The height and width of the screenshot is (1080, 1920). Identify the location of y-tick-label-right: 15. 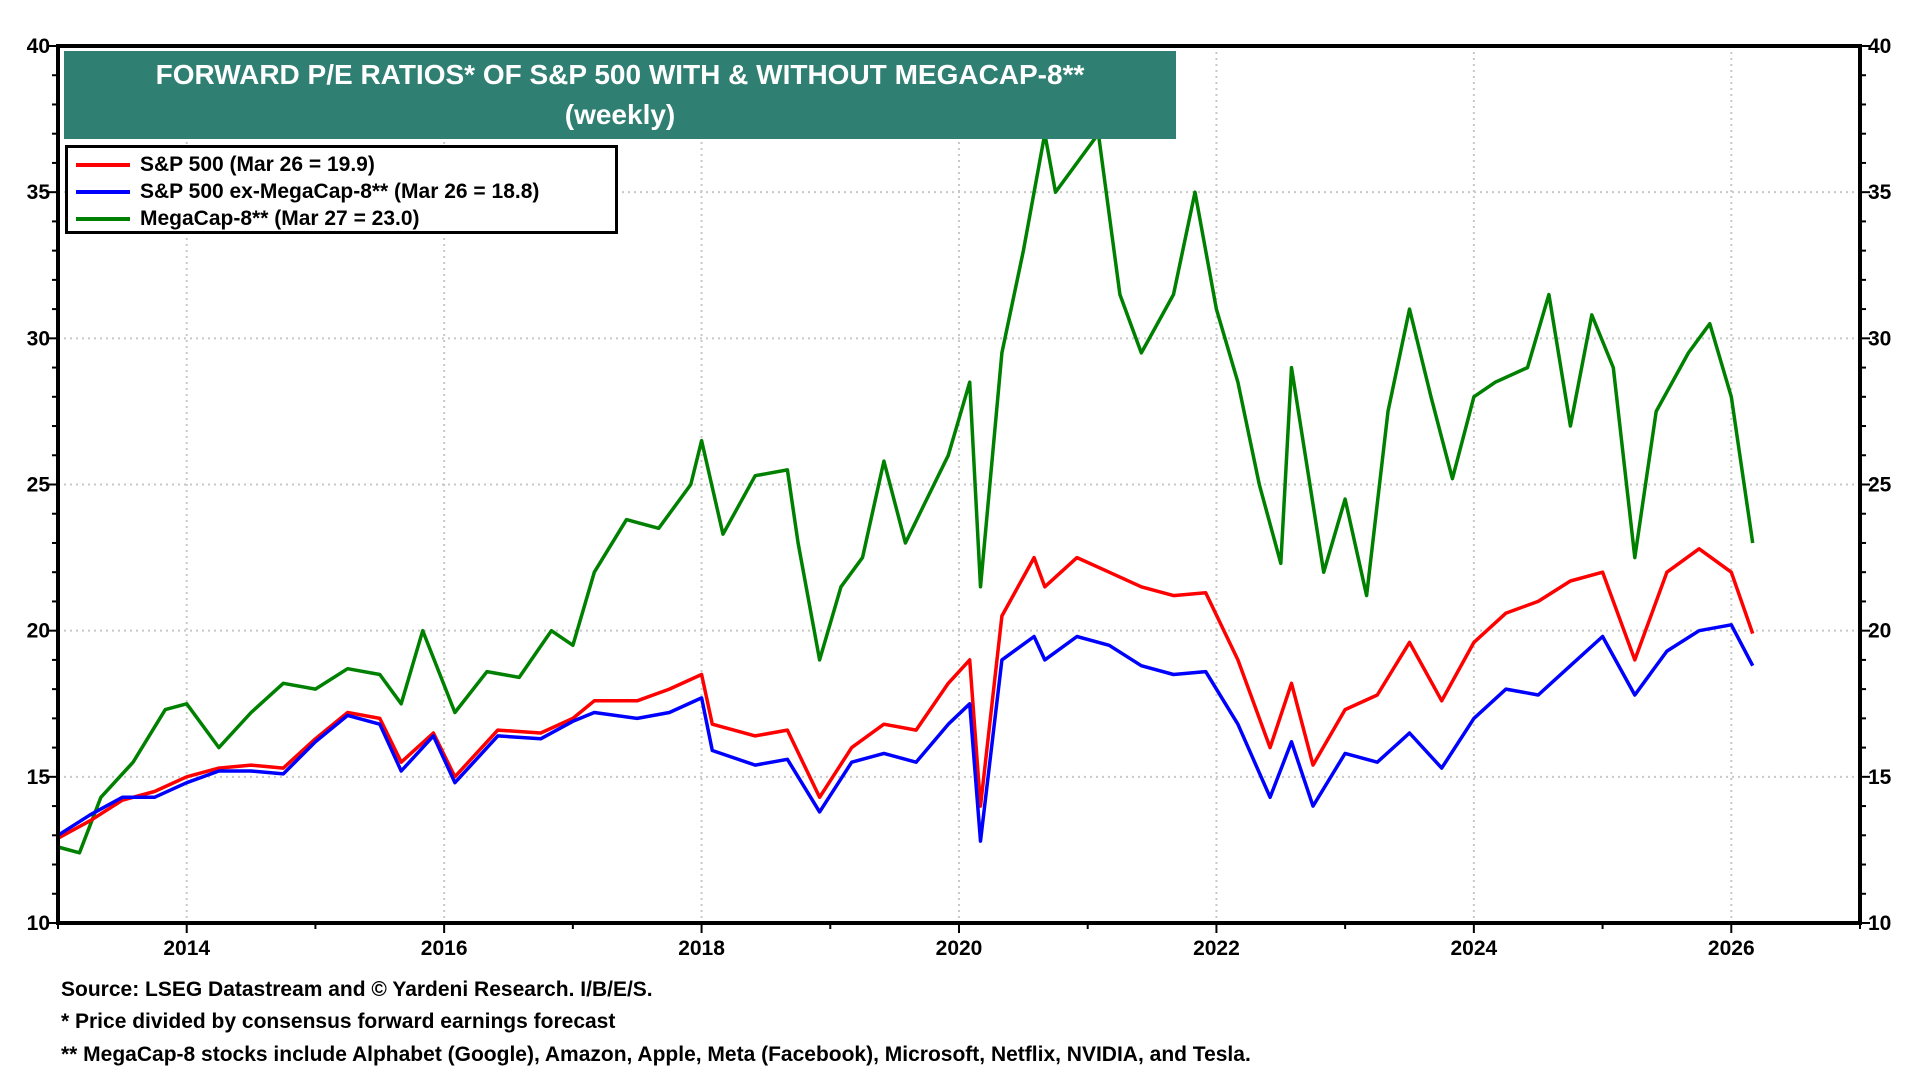
(1880, 777).